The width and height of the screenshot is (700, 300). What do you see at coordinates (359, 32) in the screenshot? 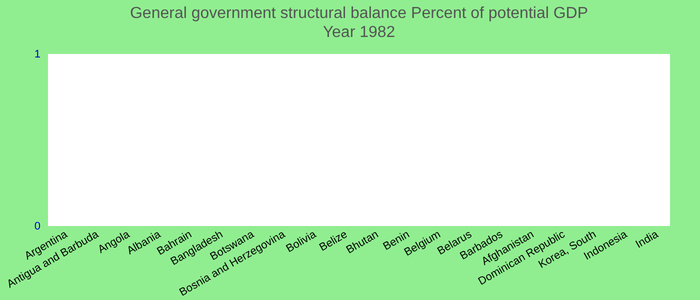
I see `chart-subtitle: Year 1982` at bounding box center [359, 32].